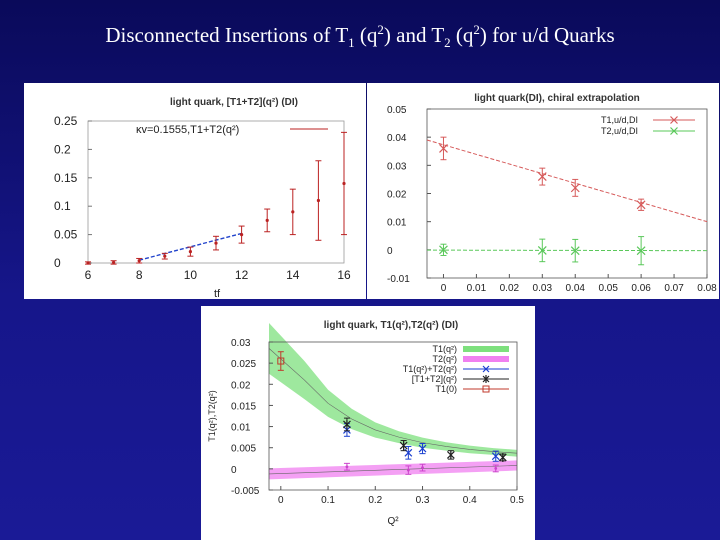 This screenshot has height=540, width=720. What do you see at coordinates (393, 470) in the screenshot?
I see `t2-band-center` at bounding box center [393, 470].